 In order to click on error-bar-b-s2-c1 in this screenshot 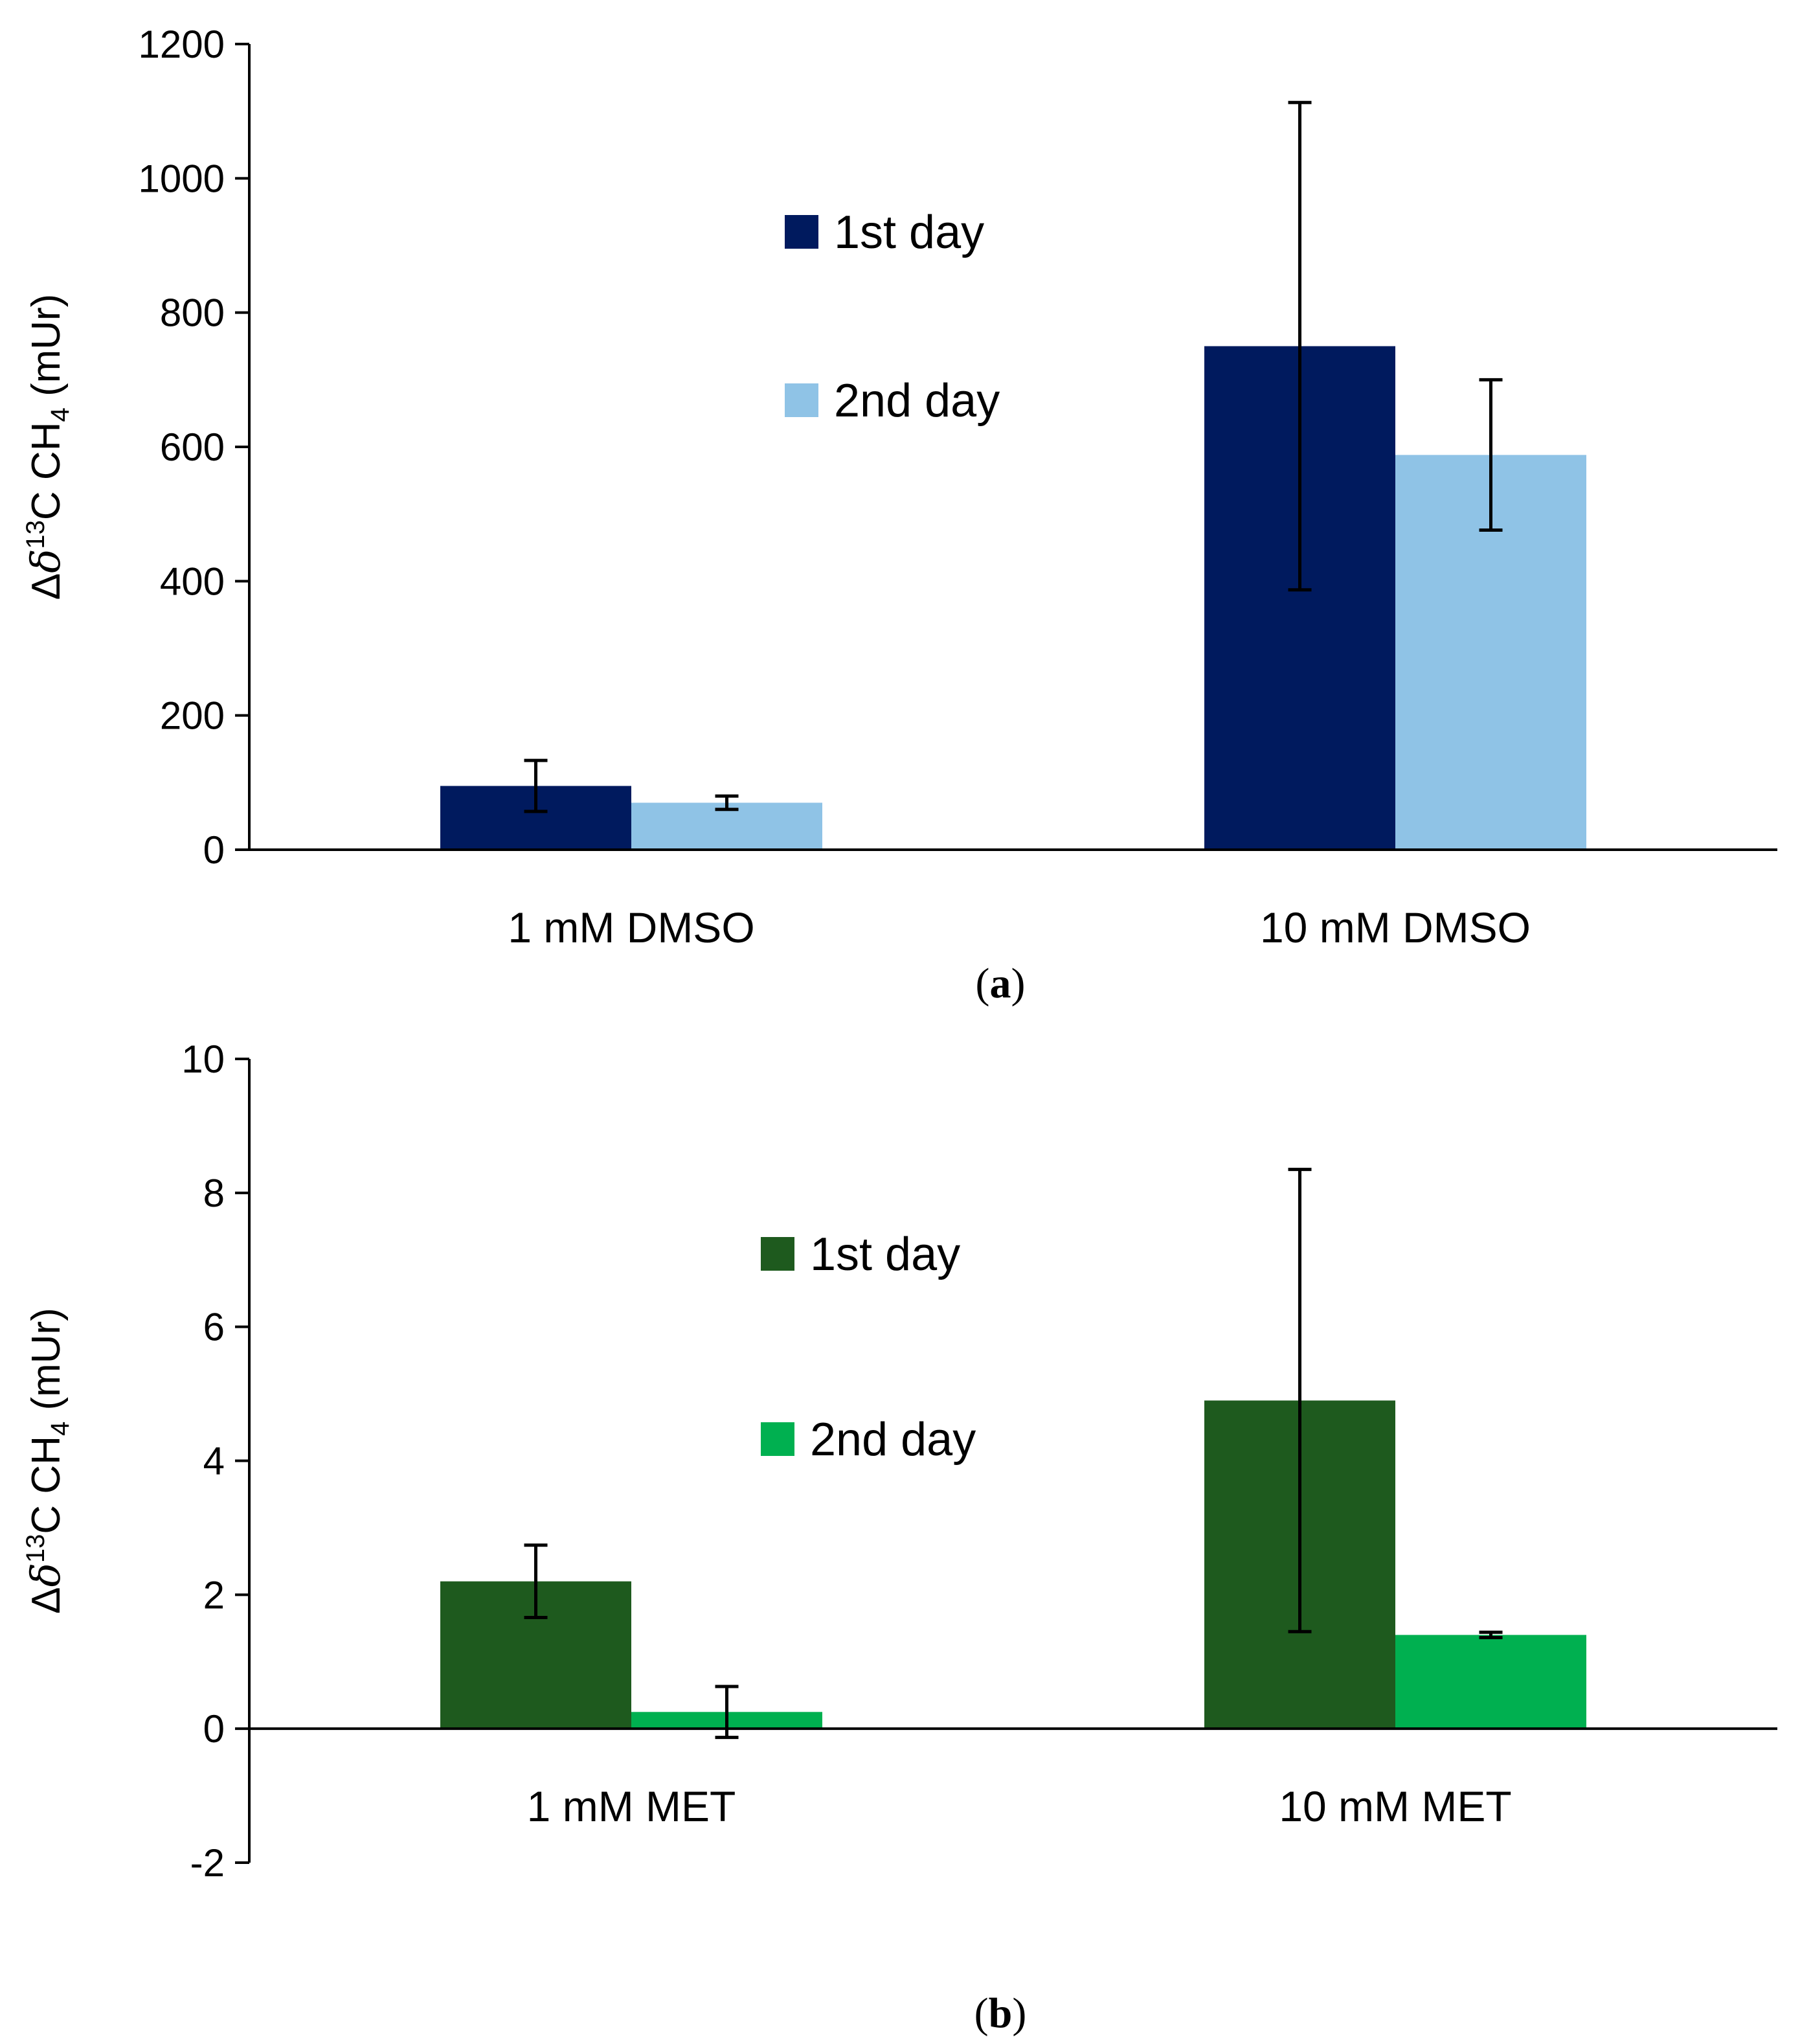, I will do `click(727, 1712)`.